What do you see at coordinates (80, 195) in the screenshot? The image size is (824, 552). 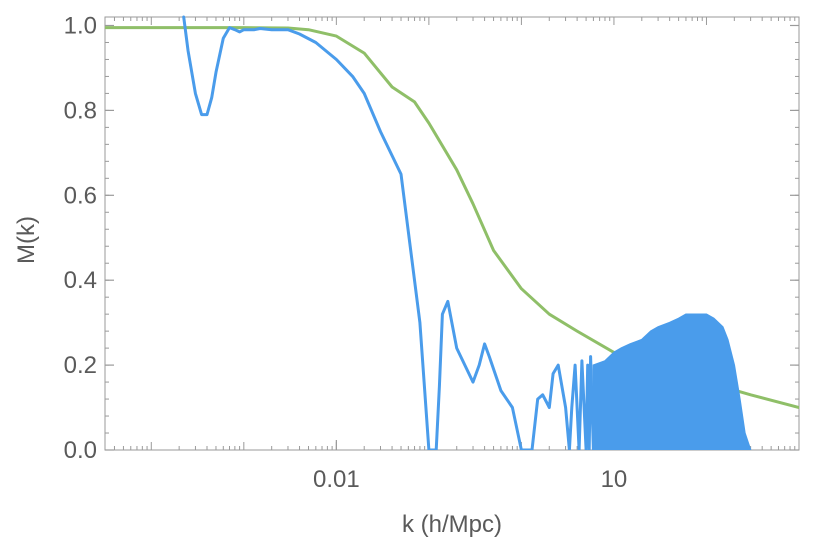 I see `y-tick-label: 0.6` at bounding box center [80, 195].